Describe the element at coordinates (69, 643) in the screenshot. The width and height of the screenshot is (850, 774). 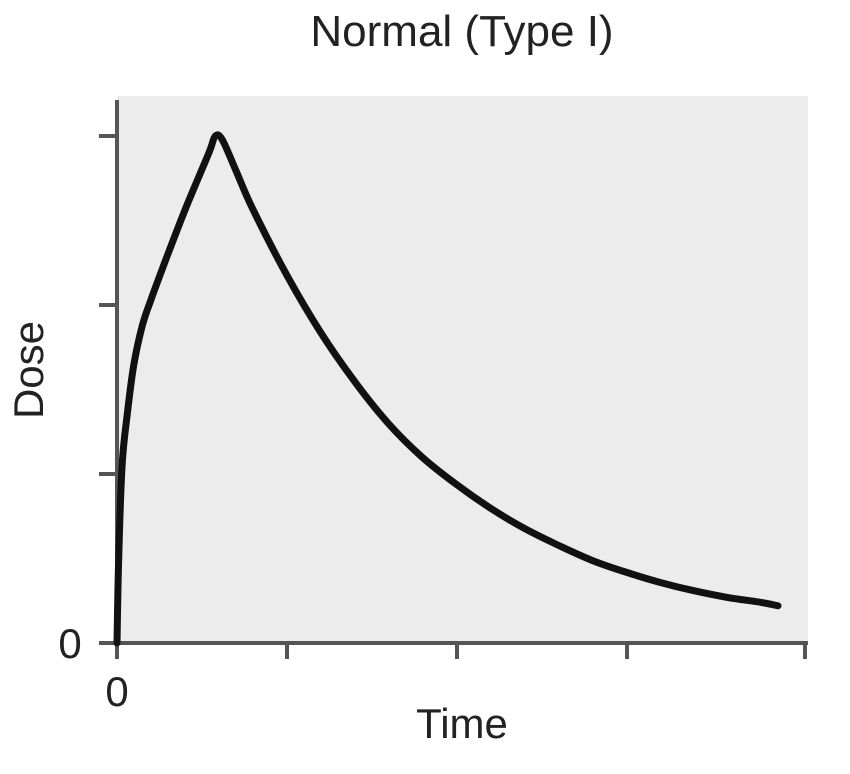
I see `y-tick-label-0: 0` at that location.